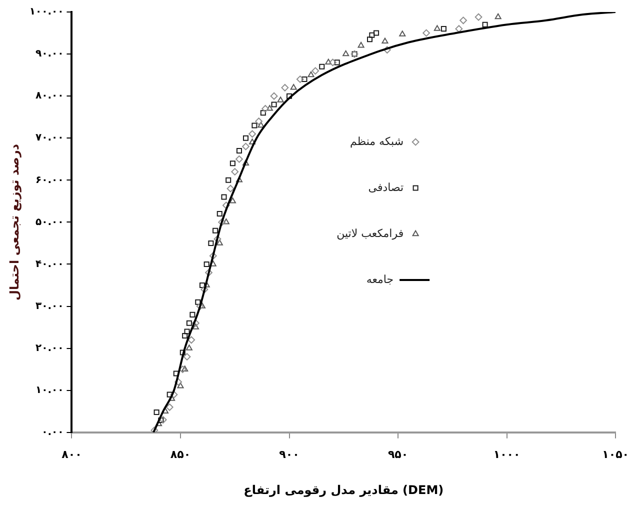 This screenshot has width=639, height=506. I want to click on y-tick-label: ۷۰.۰۰, so click(50, 138).